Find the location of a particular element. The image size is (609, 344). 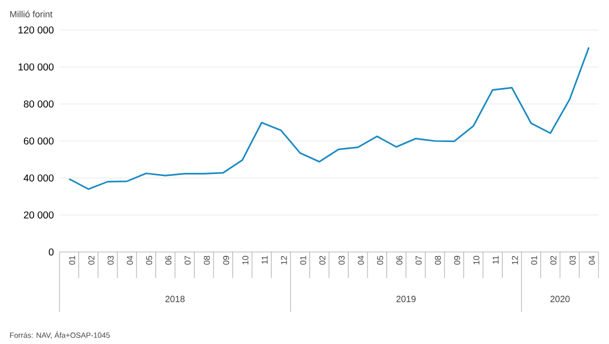

y-tick-label: 60 000 is located at coordinates (39, 141).